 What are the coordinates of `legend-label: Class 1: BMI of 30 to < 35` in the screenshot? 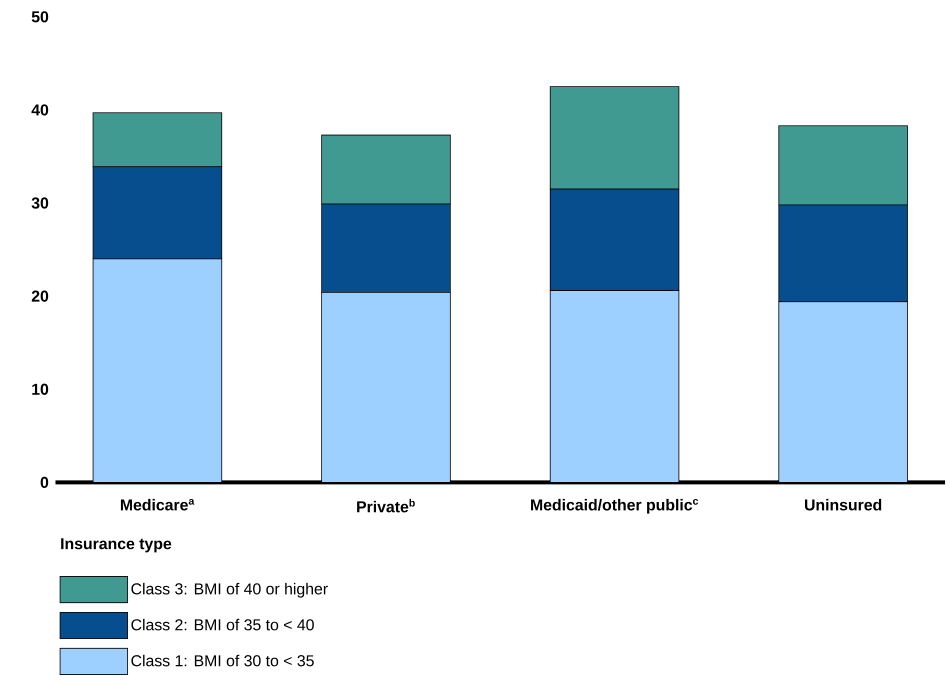 It's located at (222, 660).